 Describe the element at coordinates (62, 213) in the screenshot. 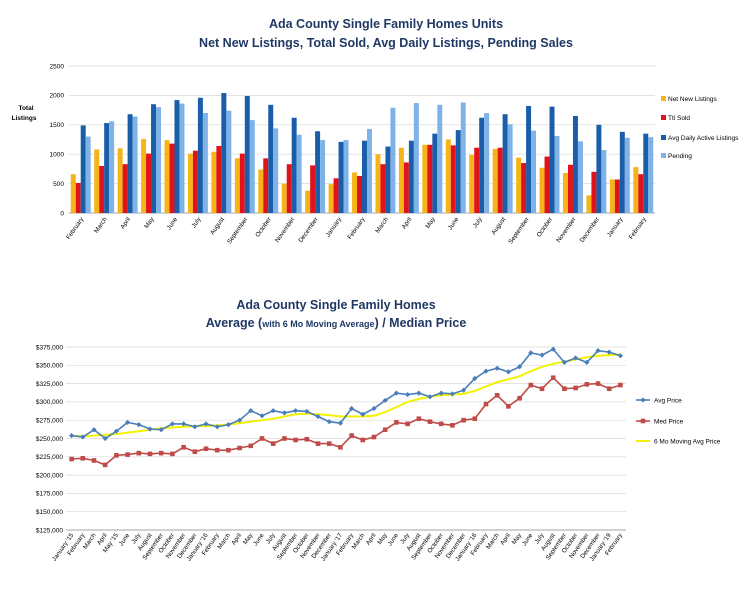

I see `chart1-y-tick-label: 0` at that location.